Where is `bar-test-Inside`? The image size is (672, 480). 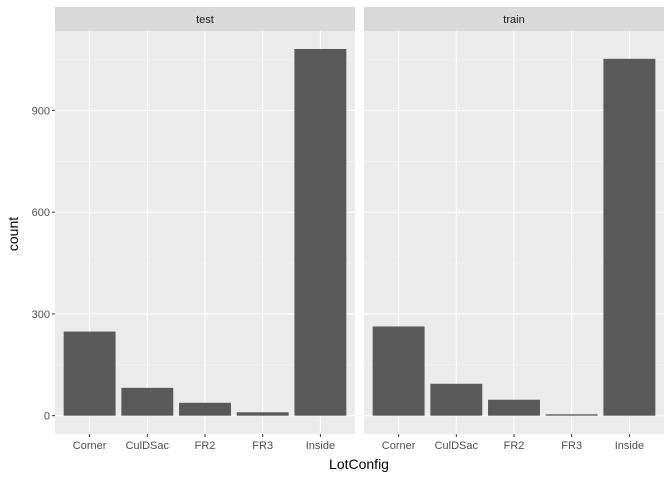 bar-test-Inside is located at coordinates (320, 232).